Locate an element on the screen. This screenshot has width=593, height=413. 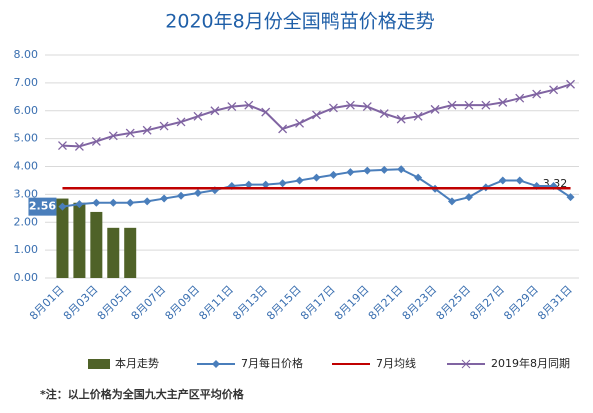
x-tick-label: 8月31日 is located at coordinates (555, 303).